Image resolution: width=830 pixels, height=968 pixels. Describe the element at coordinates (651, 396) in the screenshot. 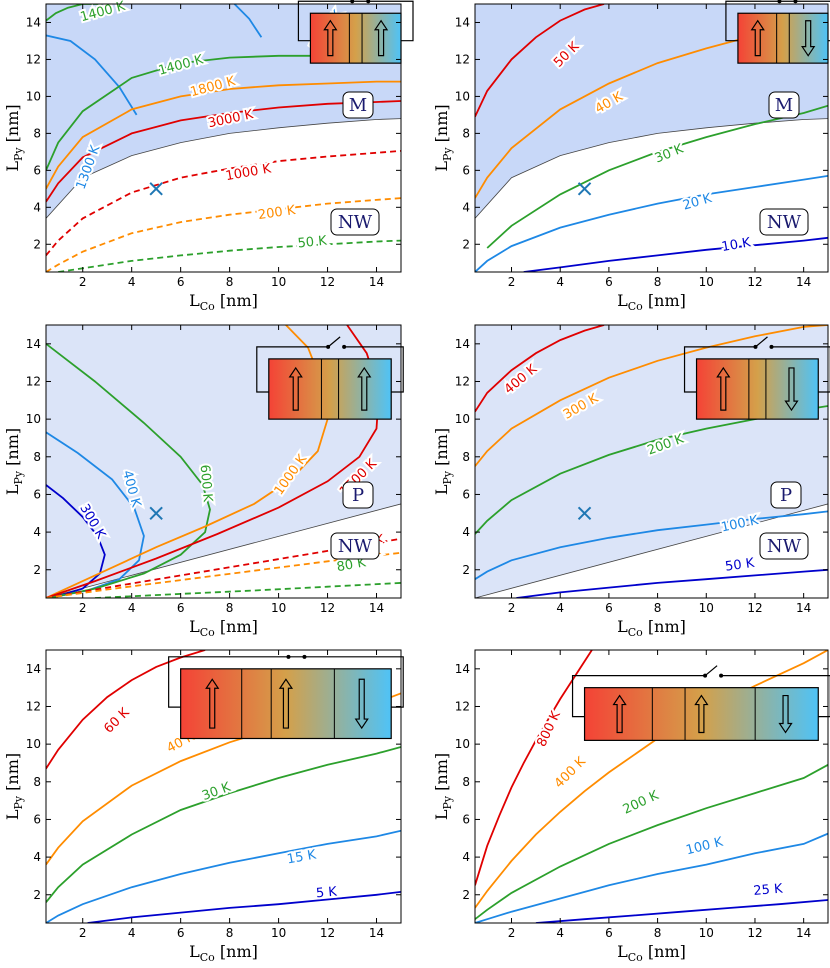

I see `contour-300-K-line` at that location.